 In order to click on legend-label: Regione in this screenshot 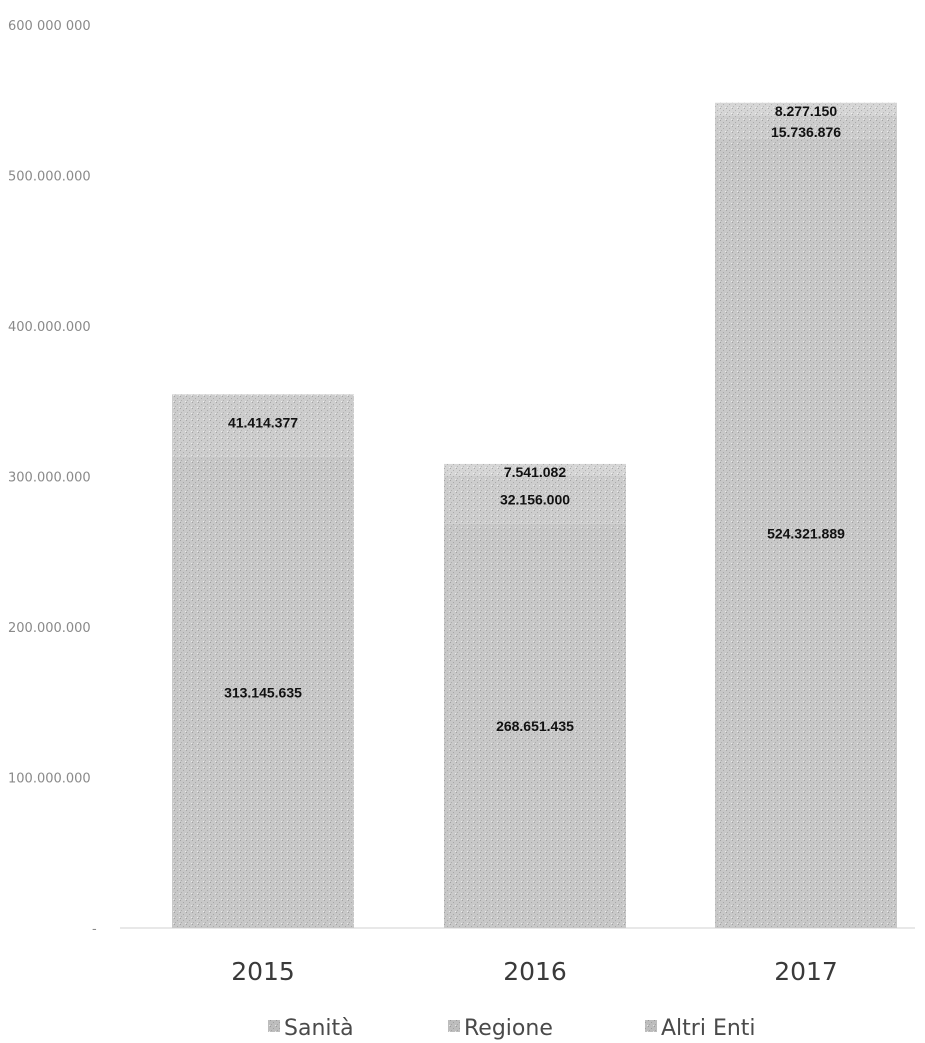, I will do `click(508, 1028)`.